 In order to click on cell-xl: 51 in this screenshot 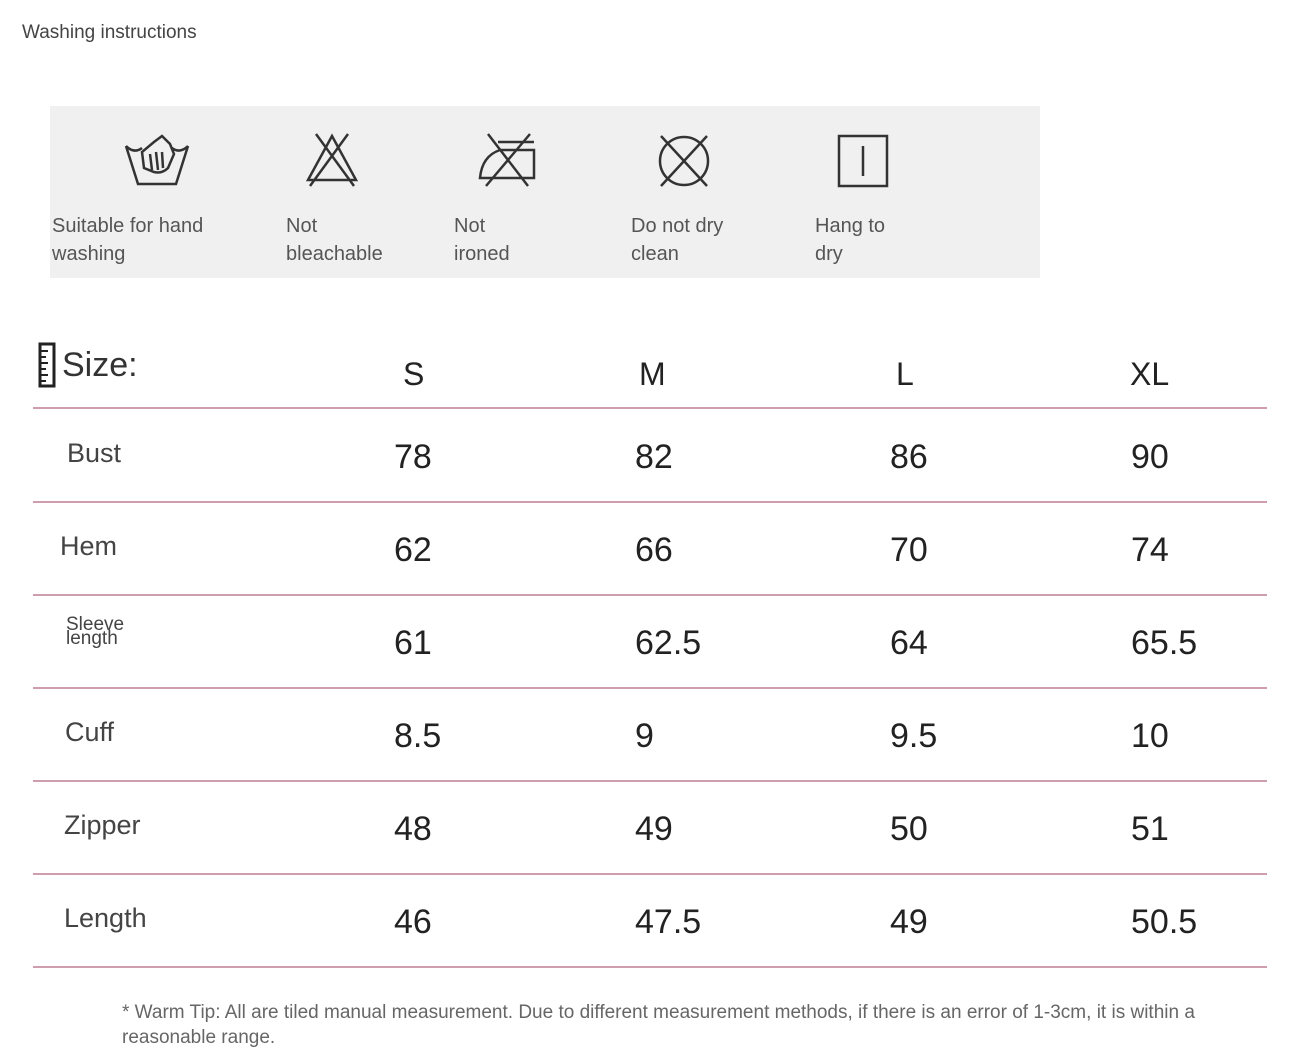, I will do `click(1150, 829)`.